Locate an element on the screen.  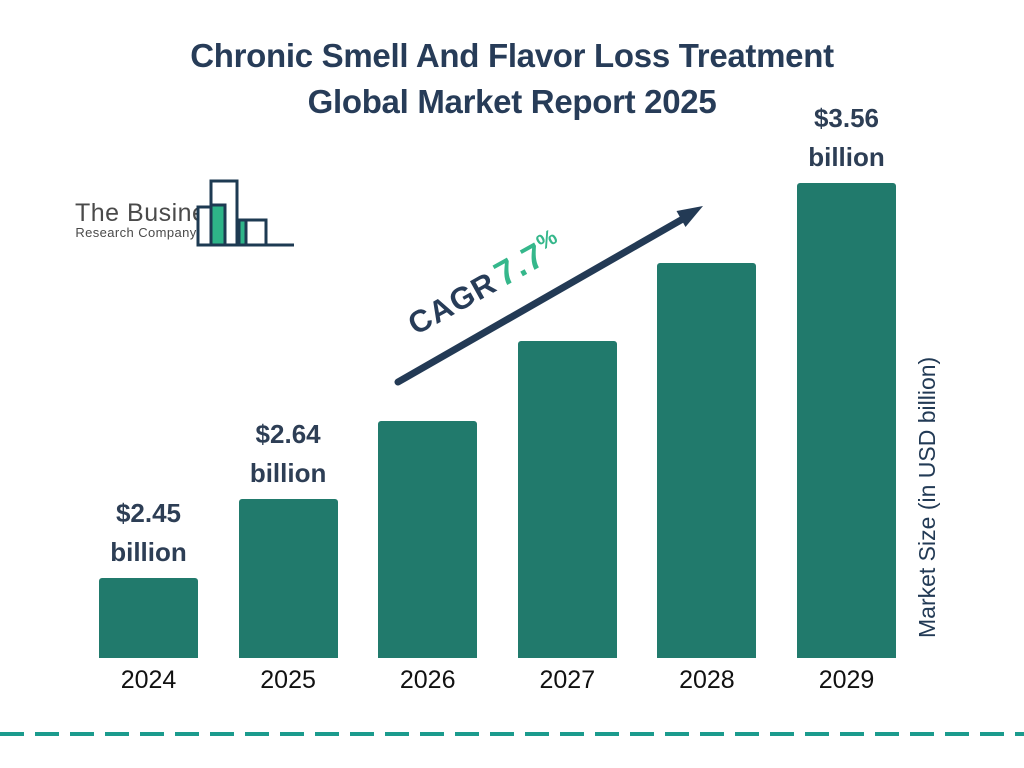
x-axis-label-2025: 2025 is located at coordinates (288, 680).